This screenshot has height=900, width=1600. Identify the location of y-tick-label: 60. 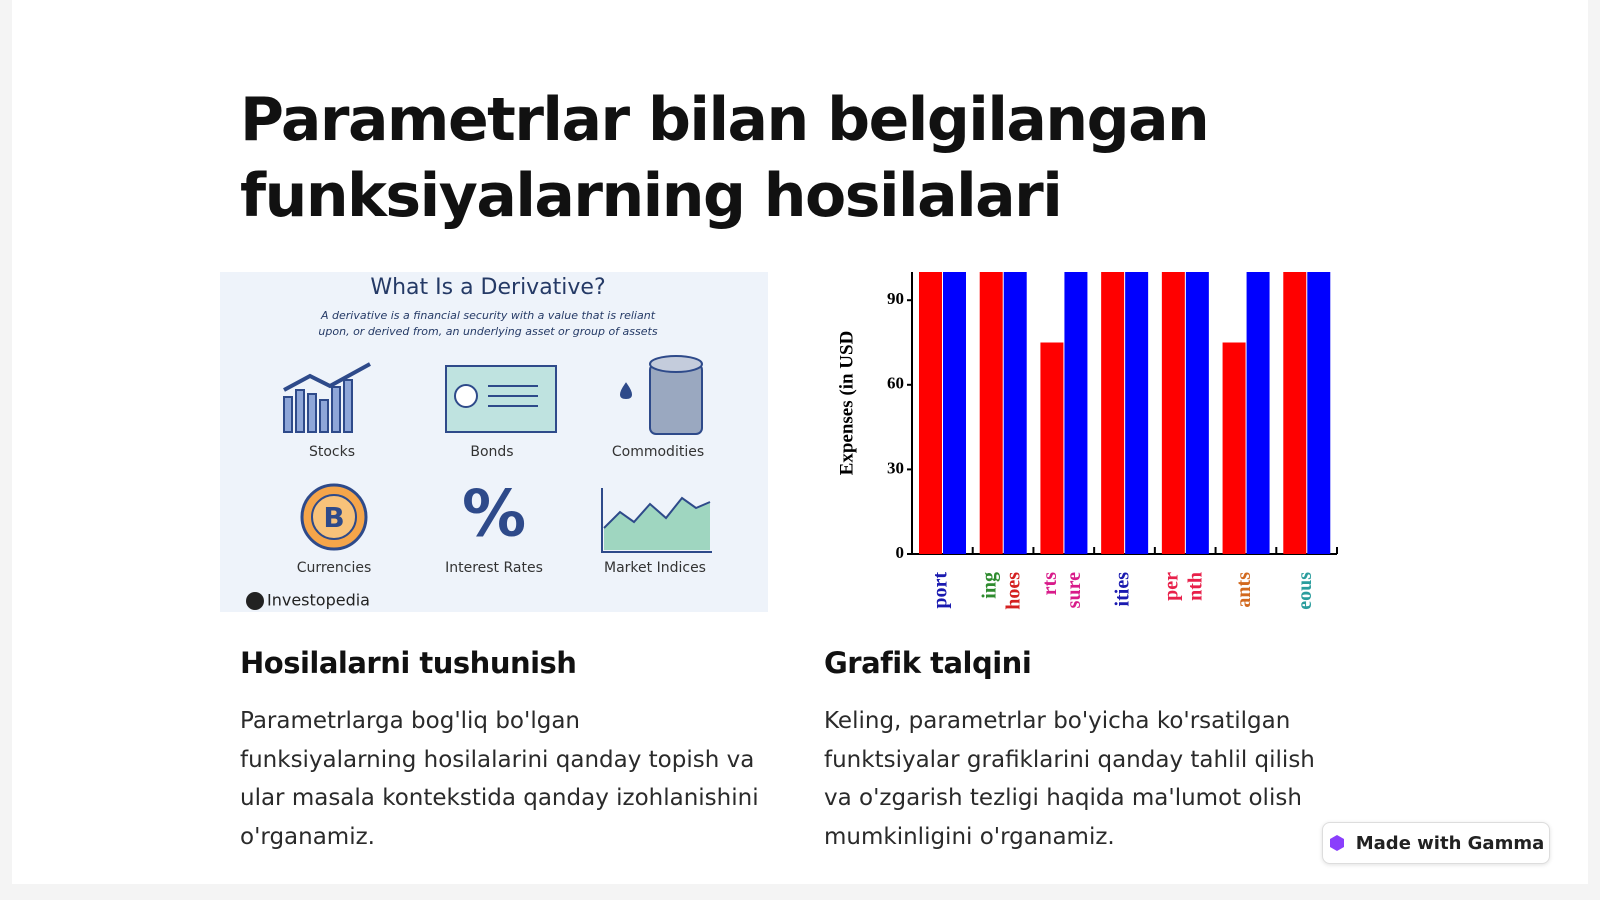
(895, 383).